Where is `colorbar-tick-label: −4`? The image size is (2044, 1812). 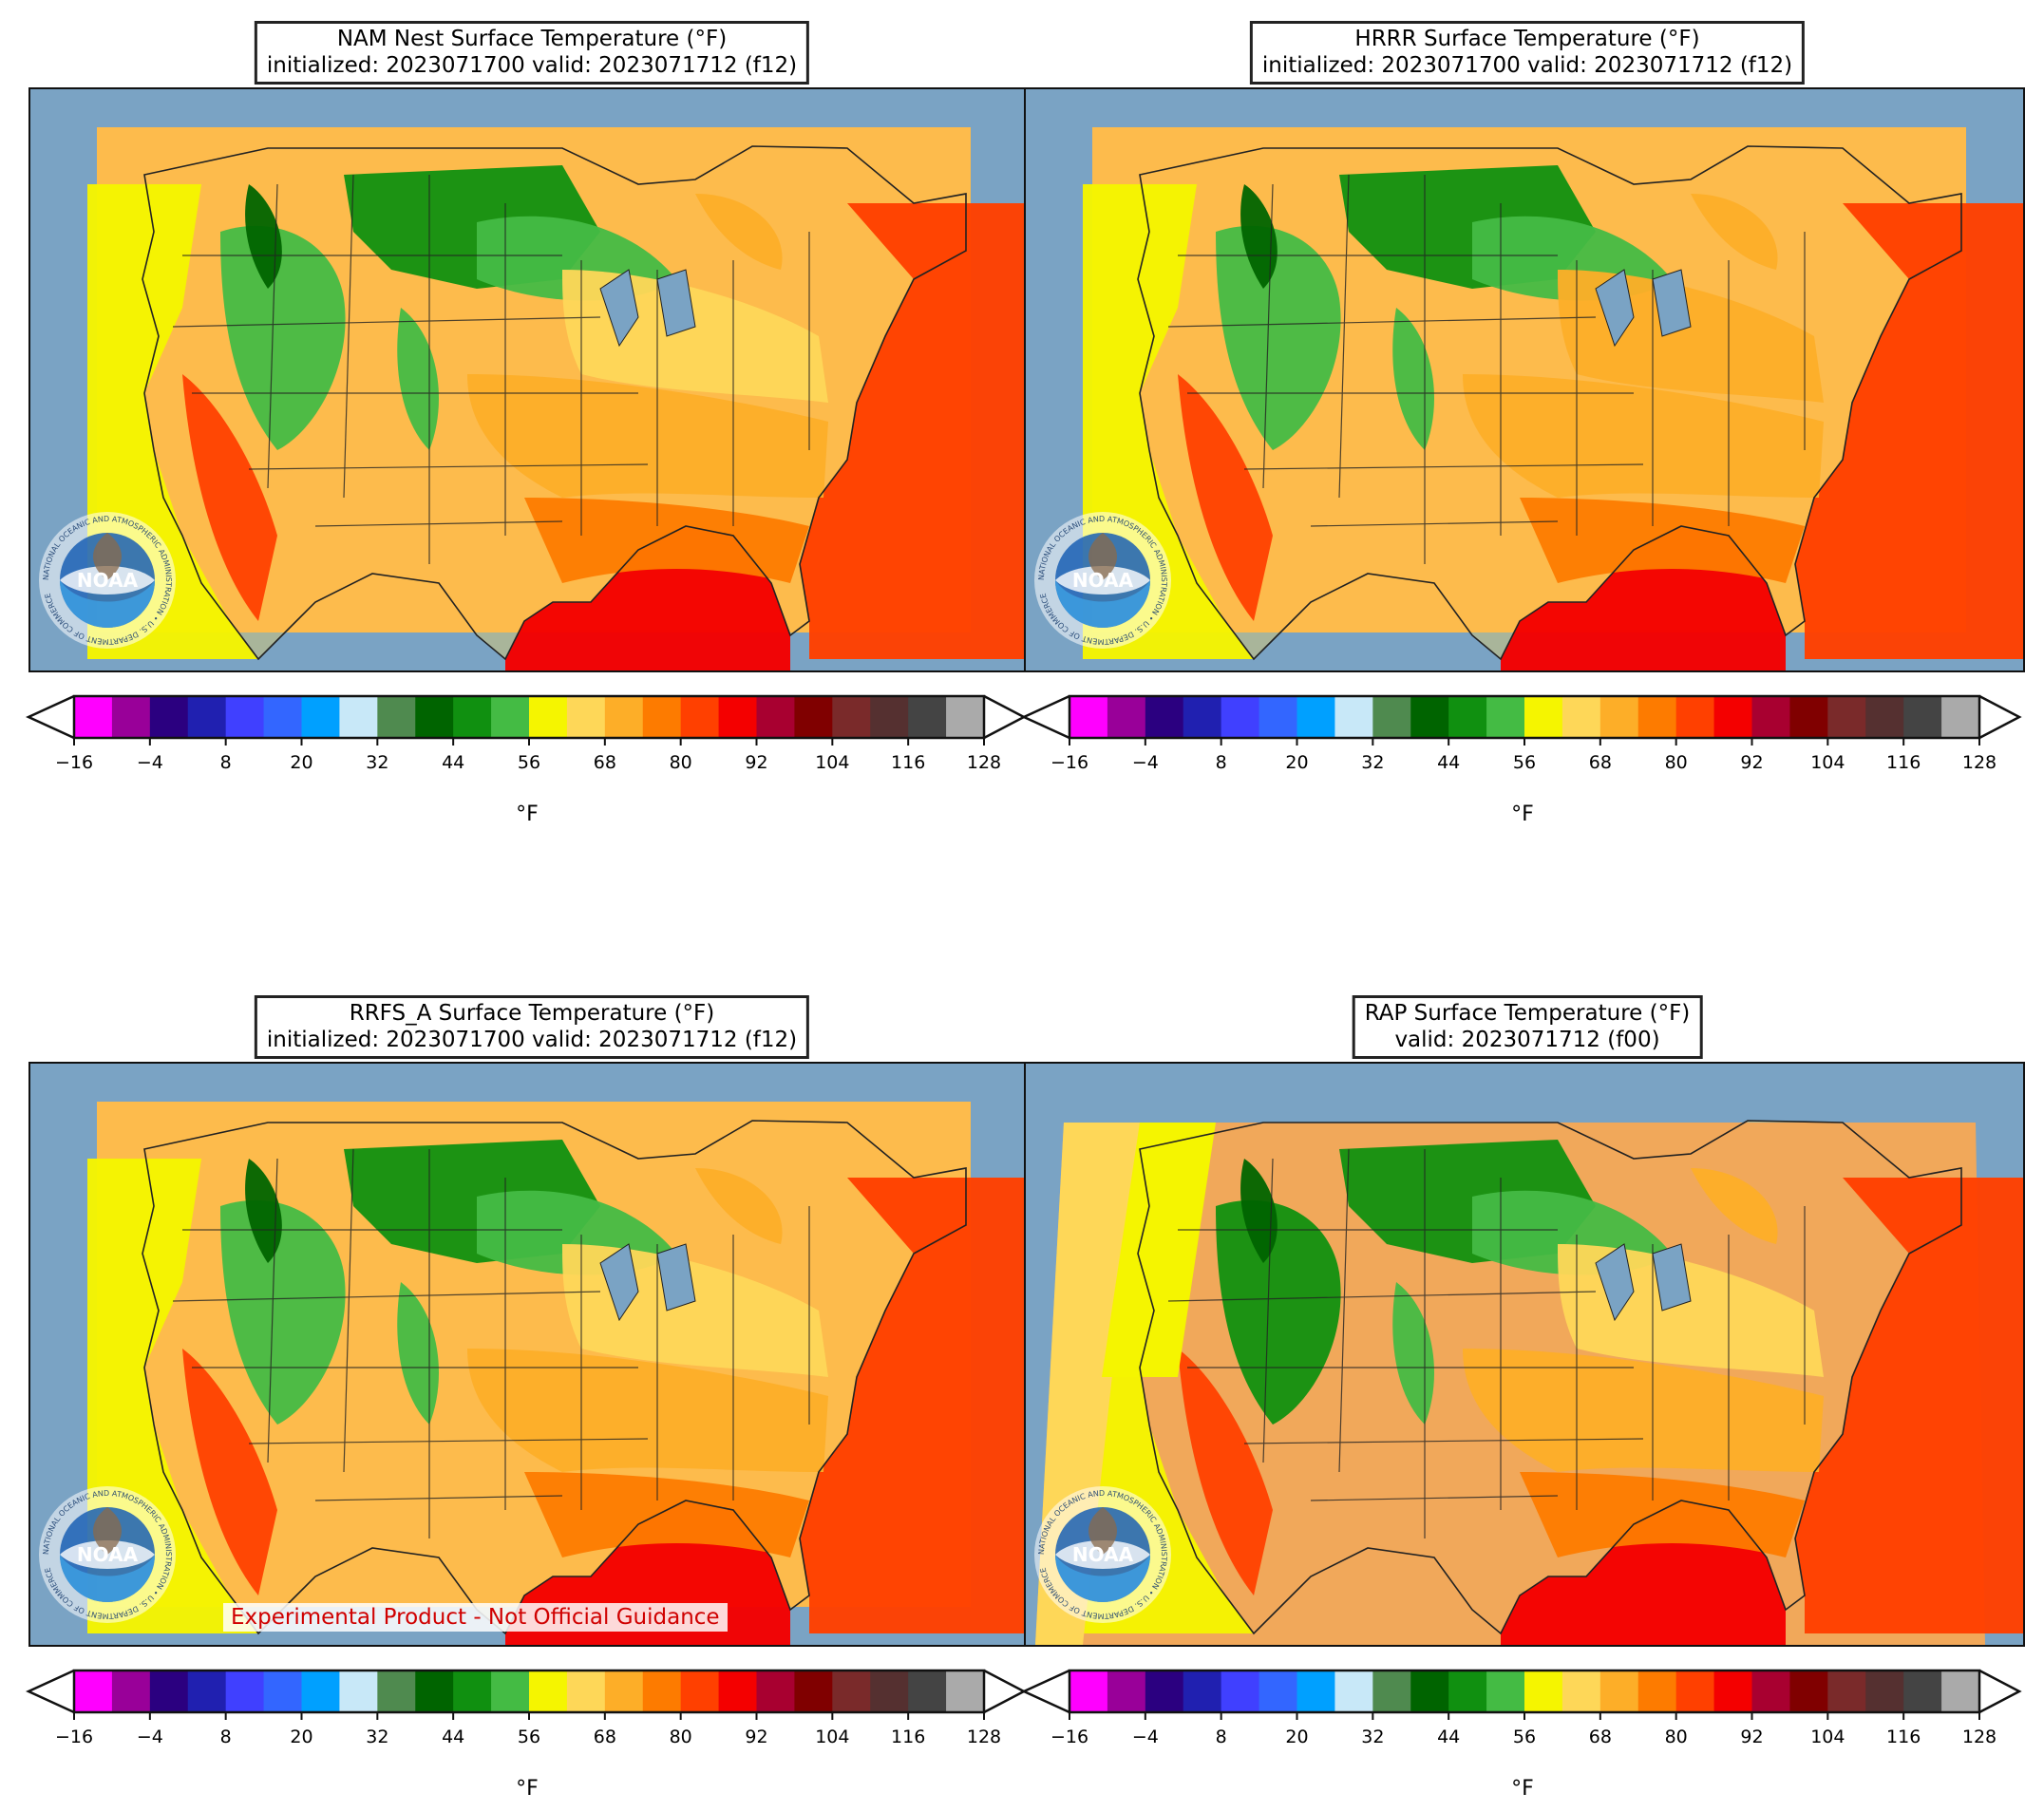
colorbar-tick-label: −4 is located at coordinates (150, 762).